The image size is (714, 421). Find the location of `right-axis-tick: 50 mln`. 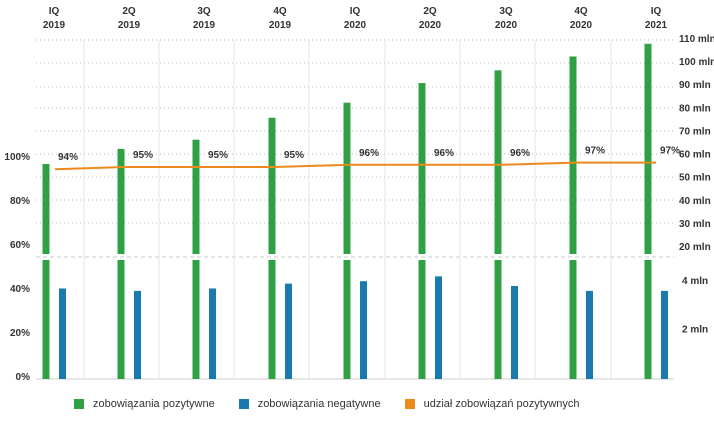

right-axis-tick: 50 mln is located at coordinates (695, 178).